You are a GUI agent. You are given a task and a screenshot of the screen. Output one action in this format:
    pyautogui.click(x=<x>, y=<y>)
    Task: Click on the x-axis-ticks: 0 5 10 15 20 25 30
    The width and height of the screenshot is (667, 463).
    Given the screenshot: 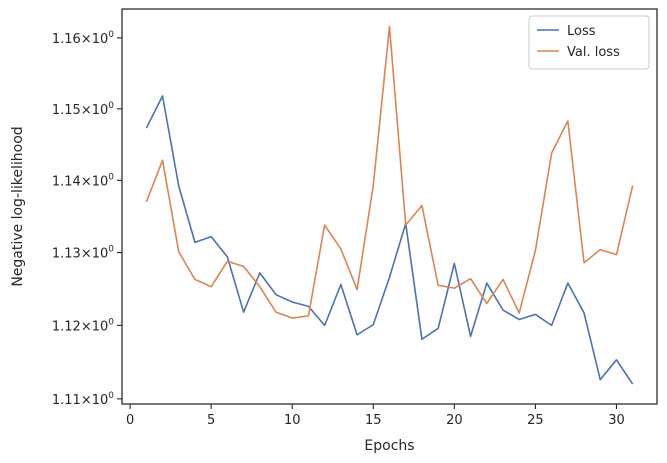 What is the action you would take?
    pyautogui.click(x=375, y=416)
    